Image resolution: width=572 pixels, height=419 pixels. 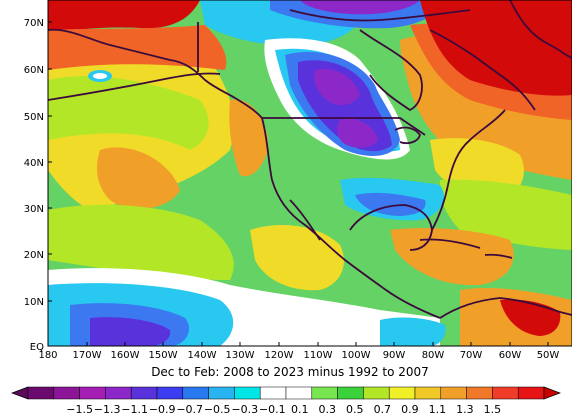 What do you see at coordinates (548, 355) in the screenshot?
I see `lon-label-50w: 50W` at bounding box center [548, 355].